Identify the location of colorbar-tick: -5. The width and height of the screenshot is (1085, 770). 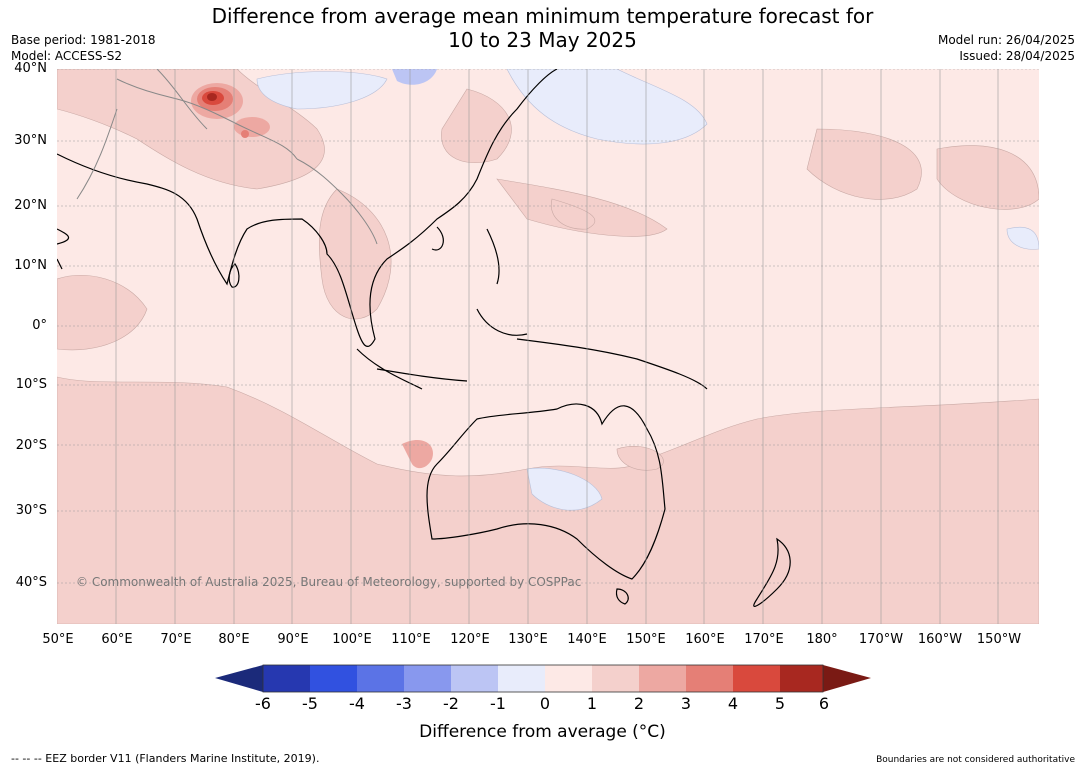
(310, 703).